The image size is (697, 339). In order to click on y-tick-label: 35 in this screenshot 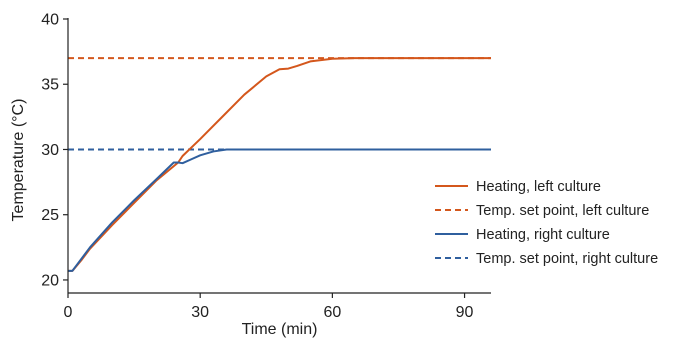, I will do `click(50, 85)`.